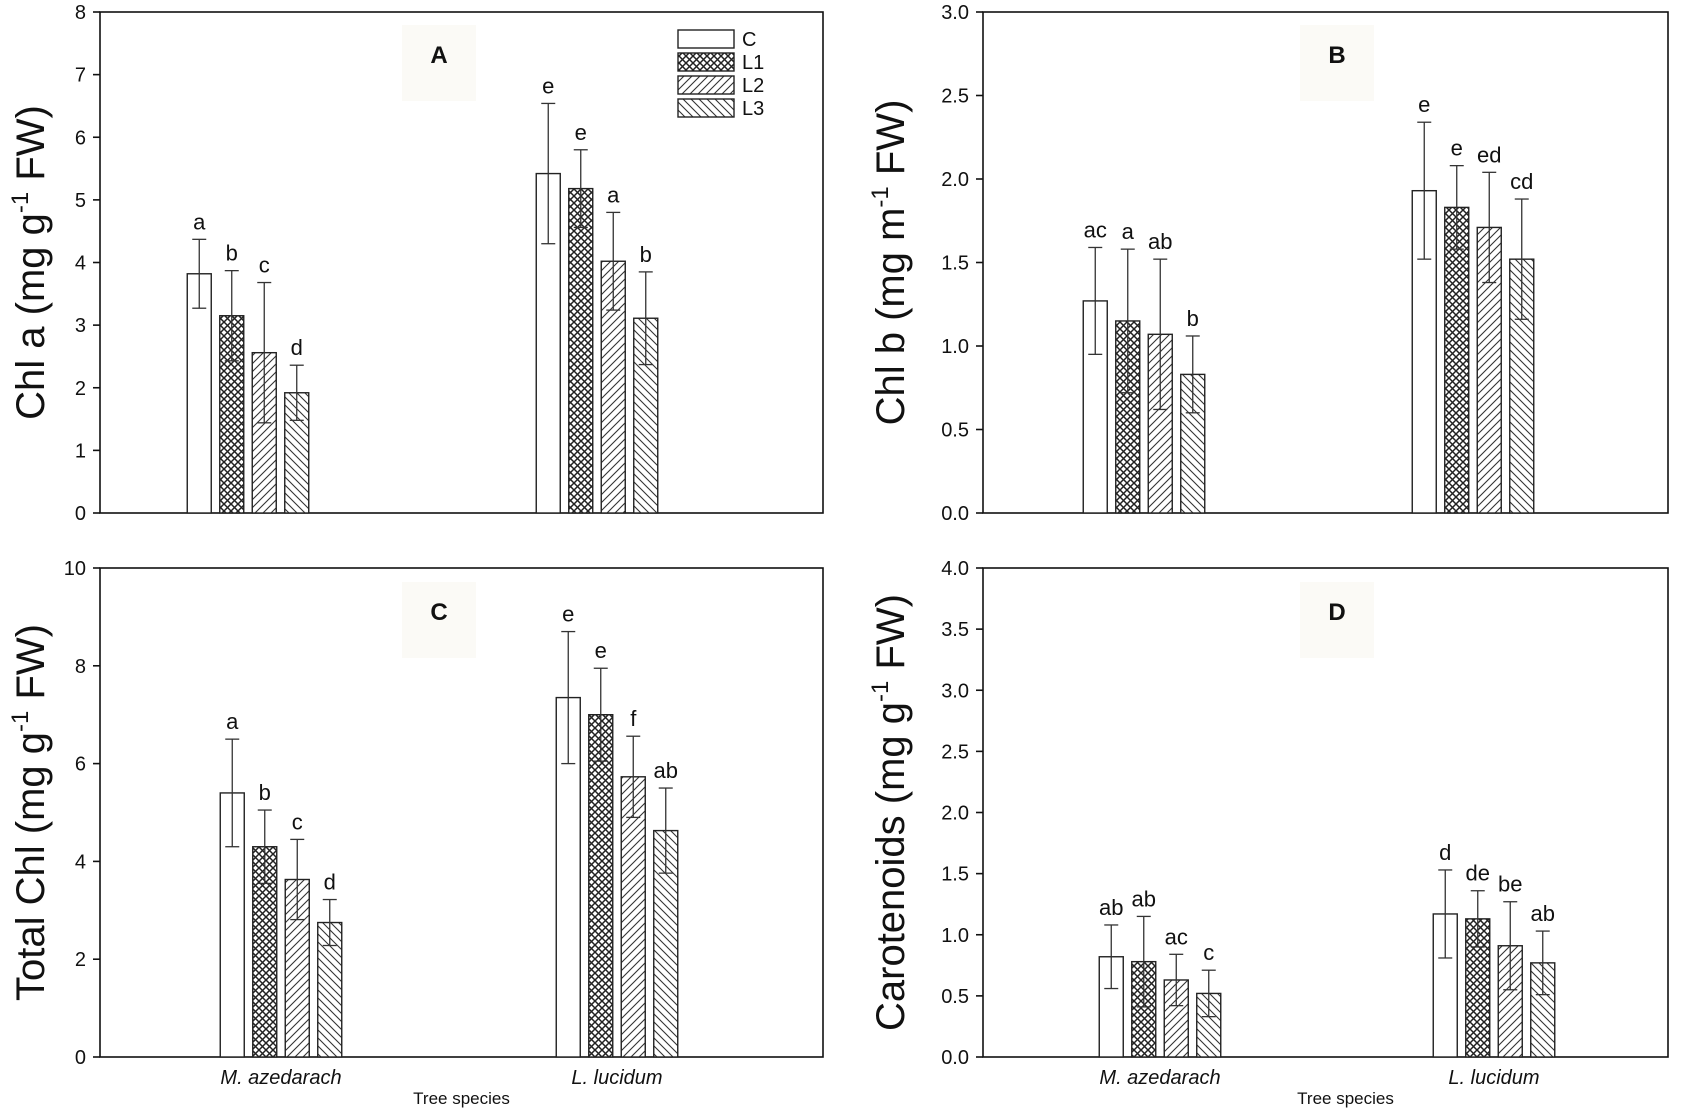 Image resolution: width=1684 pixels, height=1117 pixels. I want to click on y-tick-label: 1, so click(80, 451).